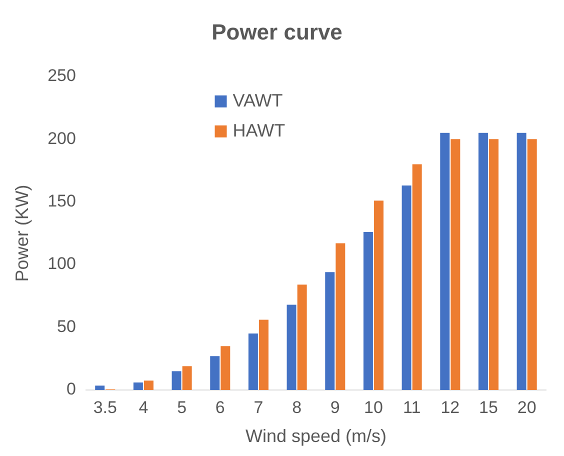 The height and width of the screenshot is (456, 564). Describe the element at coordinates (71, 389) in the screenshot. I see `y-tick-label: 0` at that location.